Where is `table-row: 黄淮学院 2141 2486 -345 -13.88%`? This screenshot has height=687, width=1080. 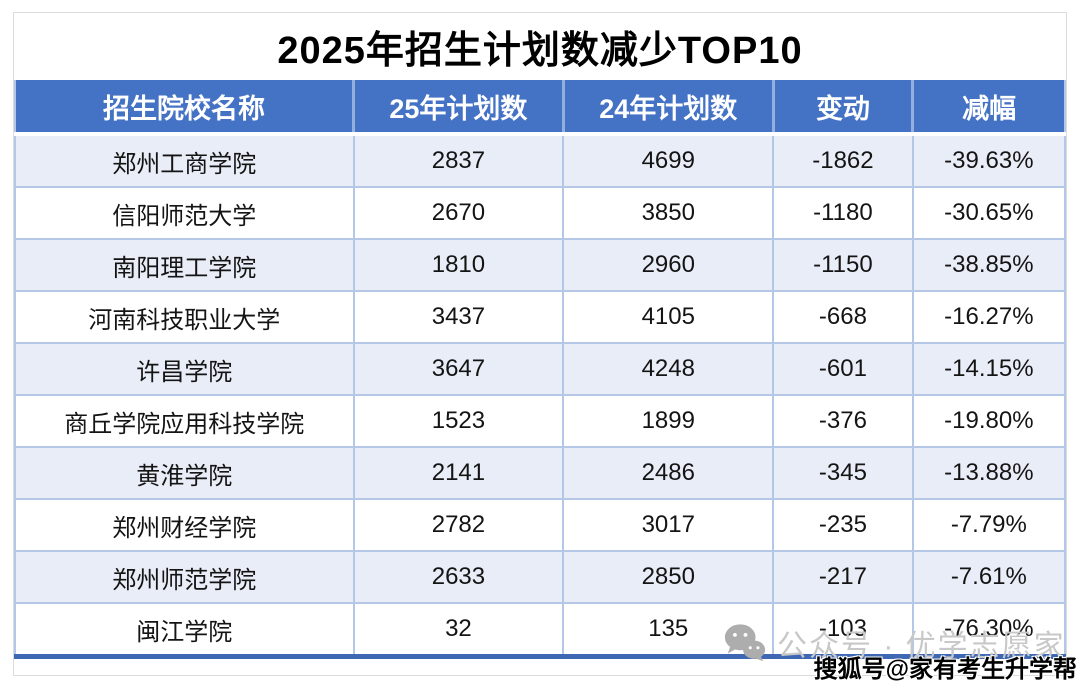 table-row: 黄淮学院 2141 2486 -345 -13.88% is located at coordinates (540, 473).